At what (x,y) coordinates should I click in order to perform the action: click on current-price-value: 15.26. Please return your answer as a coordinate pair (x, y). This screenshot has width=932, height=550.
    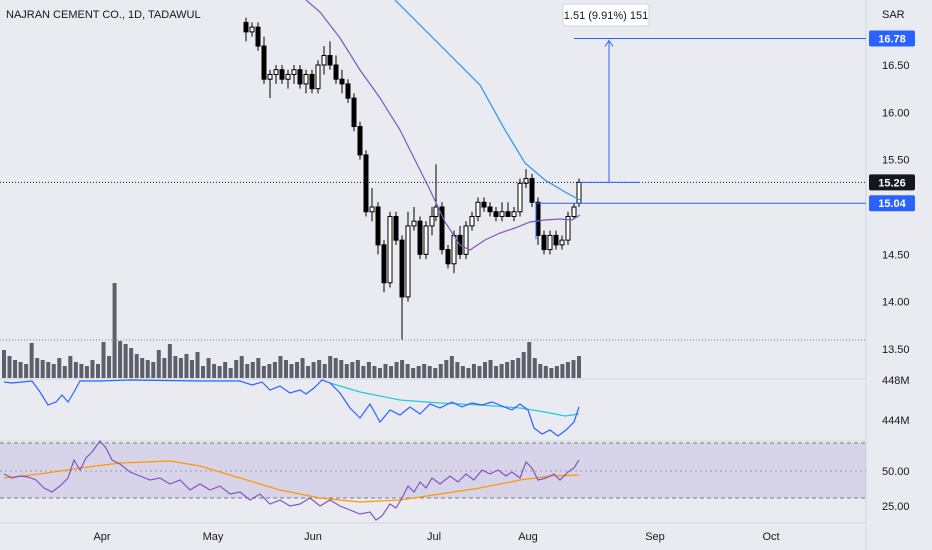
    Looking at the image, I should click on (892, 183).